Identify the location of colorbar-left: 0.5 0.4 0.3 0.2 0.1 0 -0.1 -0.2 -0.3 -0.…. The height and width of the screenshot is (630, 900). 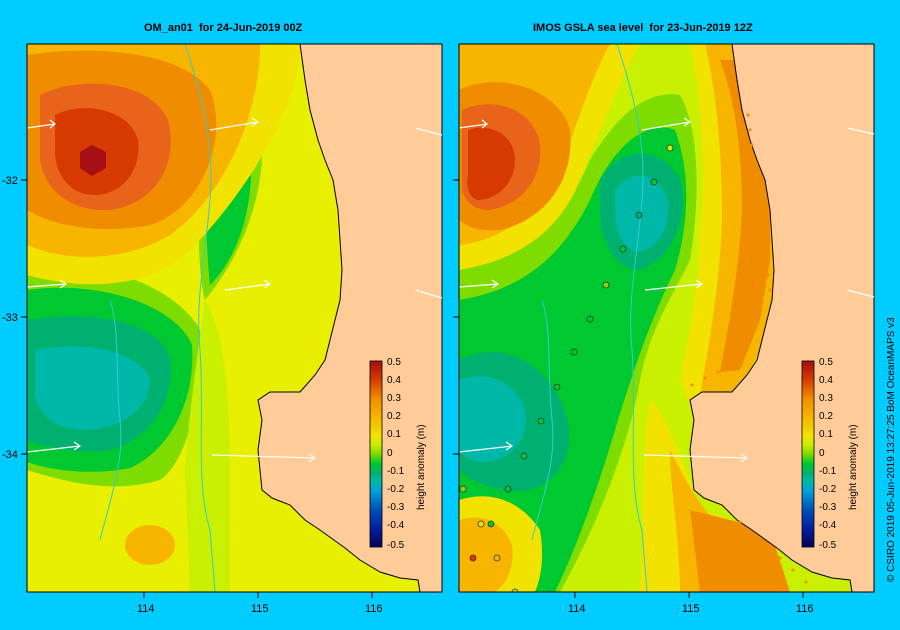
(398, 454).